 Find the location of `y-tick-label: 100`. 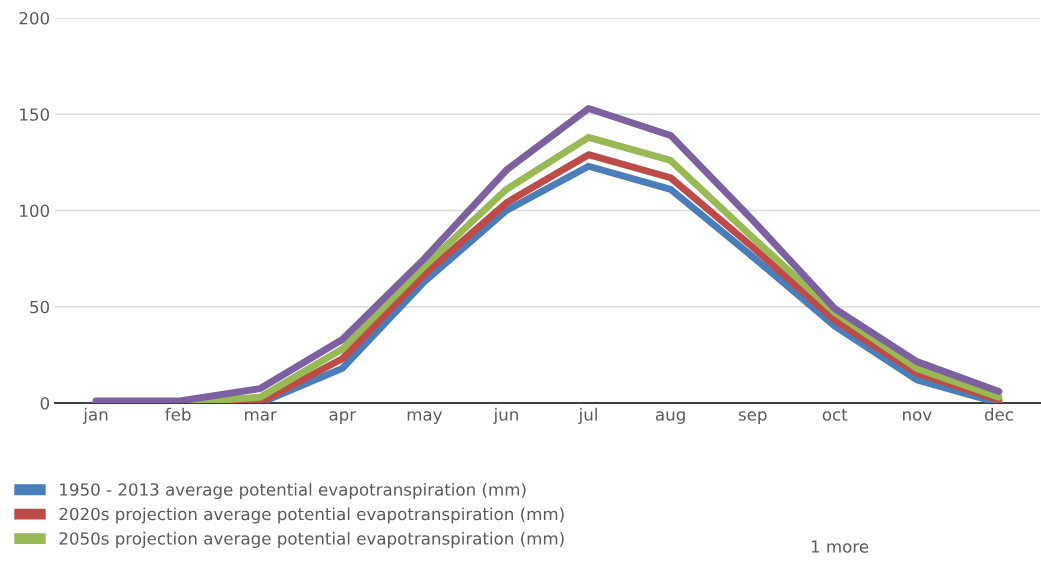

y-tick-label: 100 is located at coordinates (35, 211).